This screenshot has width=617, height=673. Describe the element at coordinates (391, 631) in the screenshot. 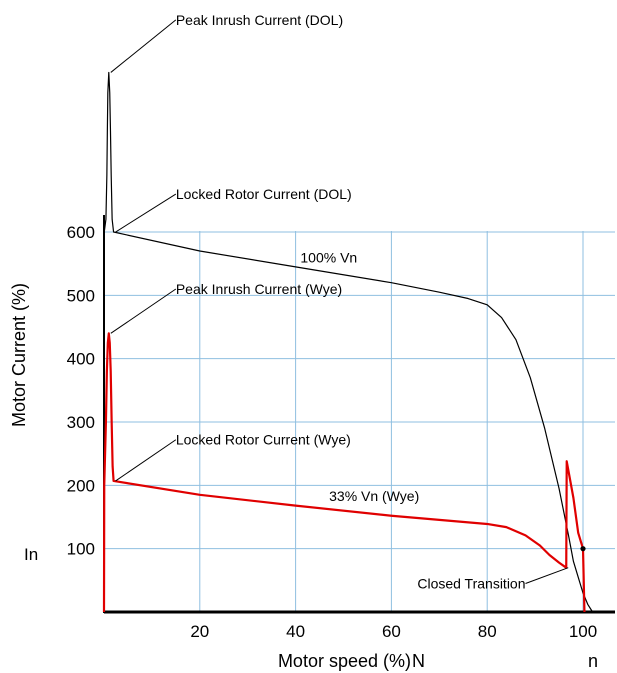

I see `x-tick-label: 60` at that location.